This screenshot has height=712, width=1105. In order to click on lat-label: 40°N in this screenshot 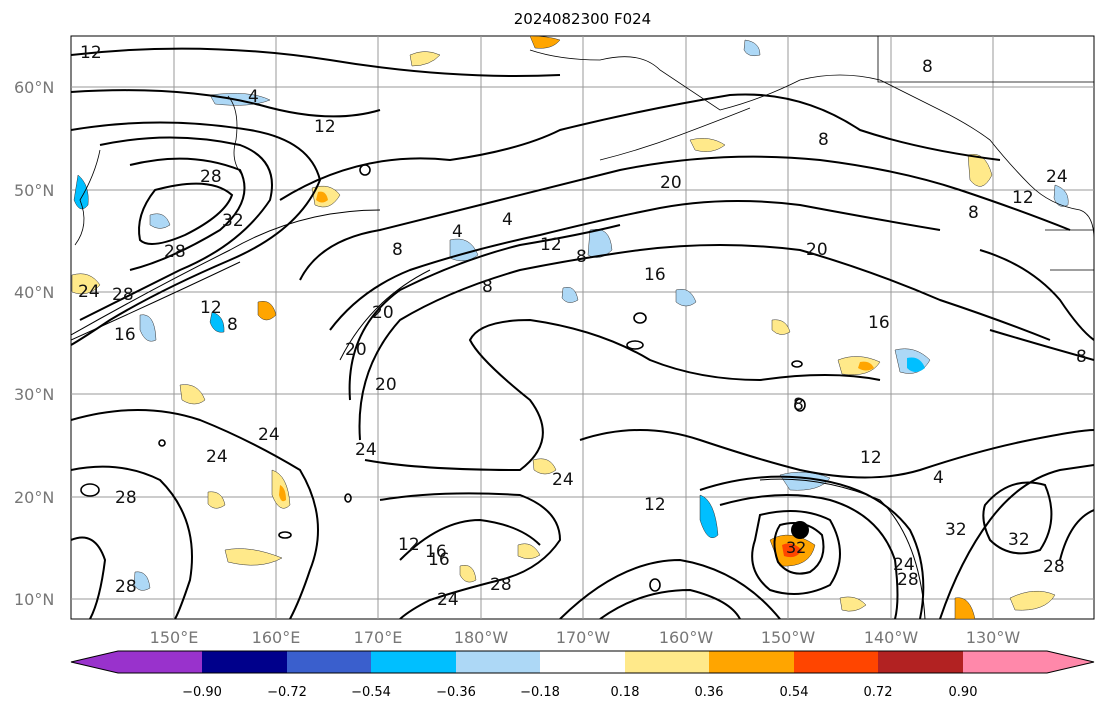, I will do `click(34, 292)`.